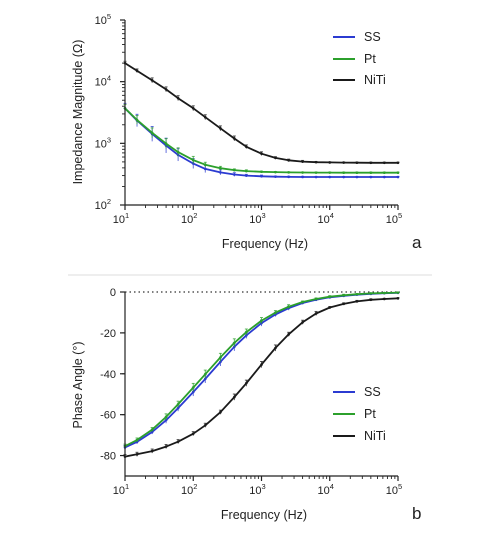 The width and height of the screenshot is (503, 535). What do you see at coordinates (416, 513) in the screenshot?
I see `panel-b-letter: b` at bounding box center [416, 513].